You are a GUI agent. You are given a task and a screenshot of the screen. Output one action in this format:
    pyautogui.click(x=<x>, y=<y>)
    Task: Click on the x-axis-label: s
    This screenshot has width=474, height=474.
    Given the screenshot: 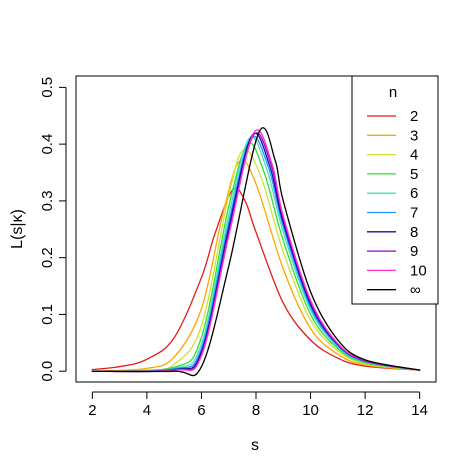 What is the action you would take?
    pyautogui.click(x=255, y=445)
    